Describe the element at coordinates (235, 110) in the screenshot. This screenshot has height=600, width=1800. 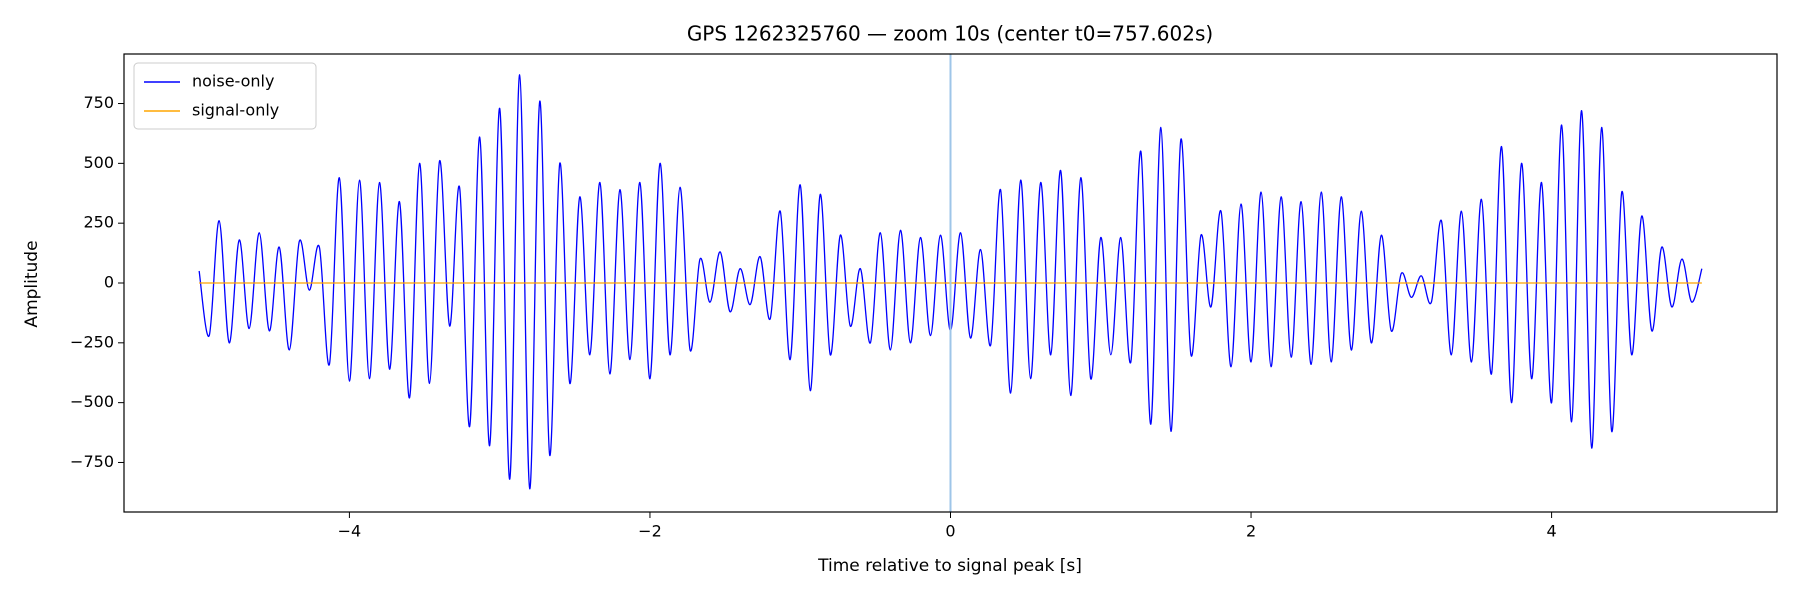
I see `legend-label: signal-only` at that location.